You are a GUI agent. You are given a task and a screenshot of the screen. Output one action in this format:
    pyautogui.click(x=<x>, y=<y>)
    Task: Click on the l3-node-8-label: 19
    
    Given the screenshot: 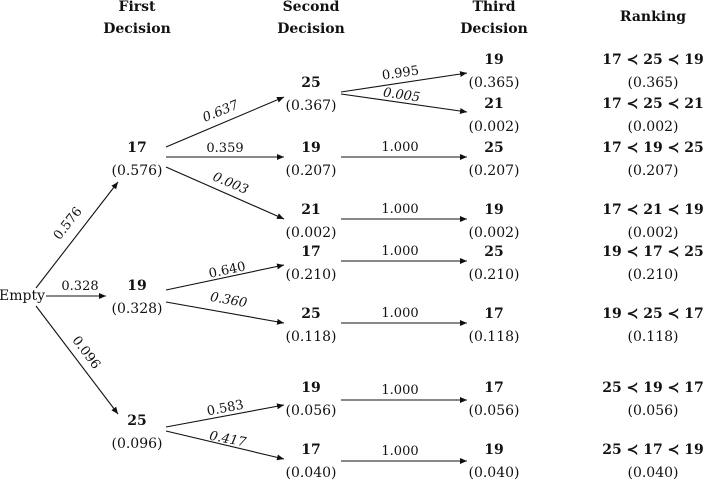 What is the action you would take?
    pyautogui.click(x=493, y=450)
    